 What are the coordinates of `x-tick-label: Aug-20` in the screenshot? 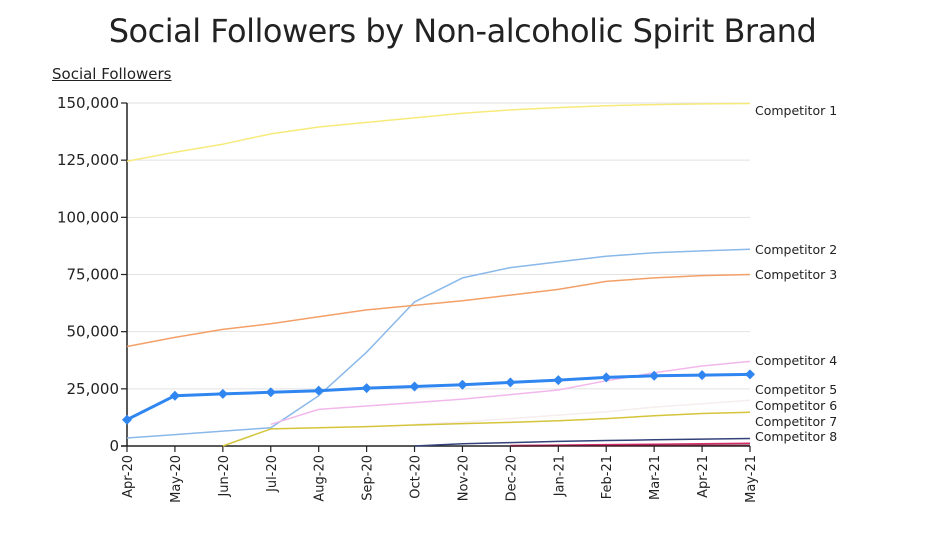 It's located at (320, 478).